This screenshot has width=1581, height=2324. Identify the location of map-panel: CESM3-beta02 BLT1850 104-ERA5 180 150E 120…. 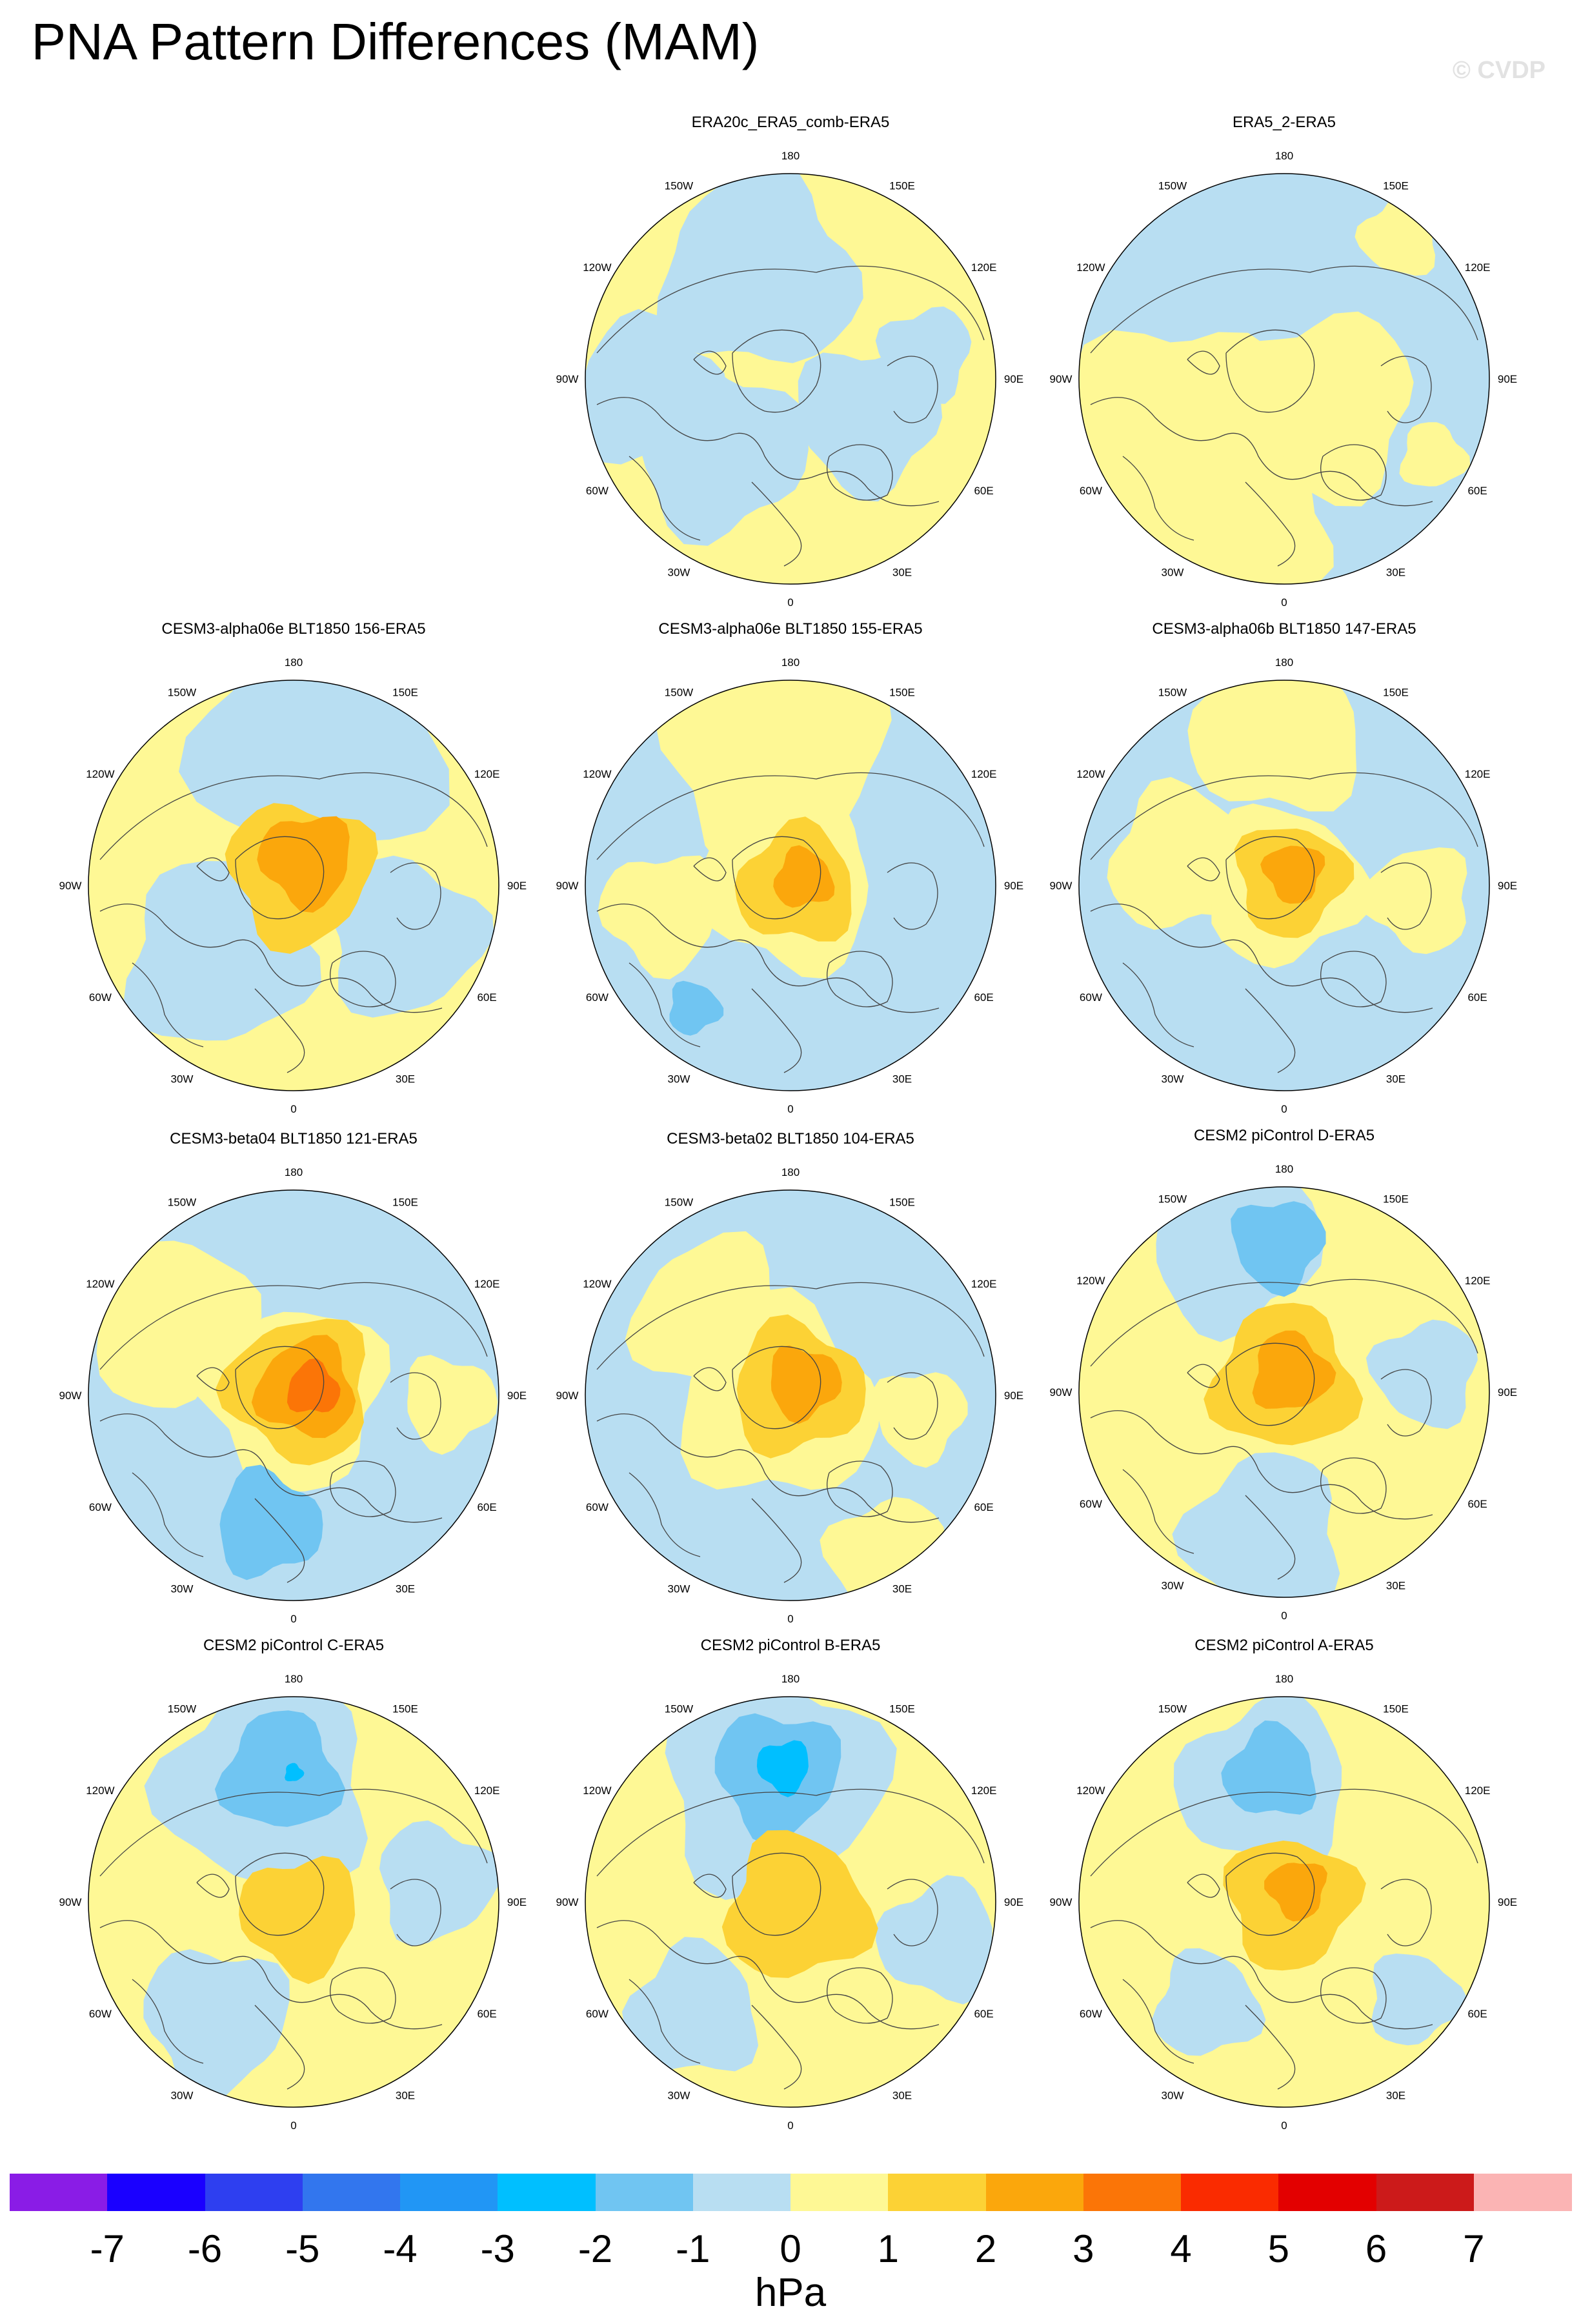
(790, 1381).